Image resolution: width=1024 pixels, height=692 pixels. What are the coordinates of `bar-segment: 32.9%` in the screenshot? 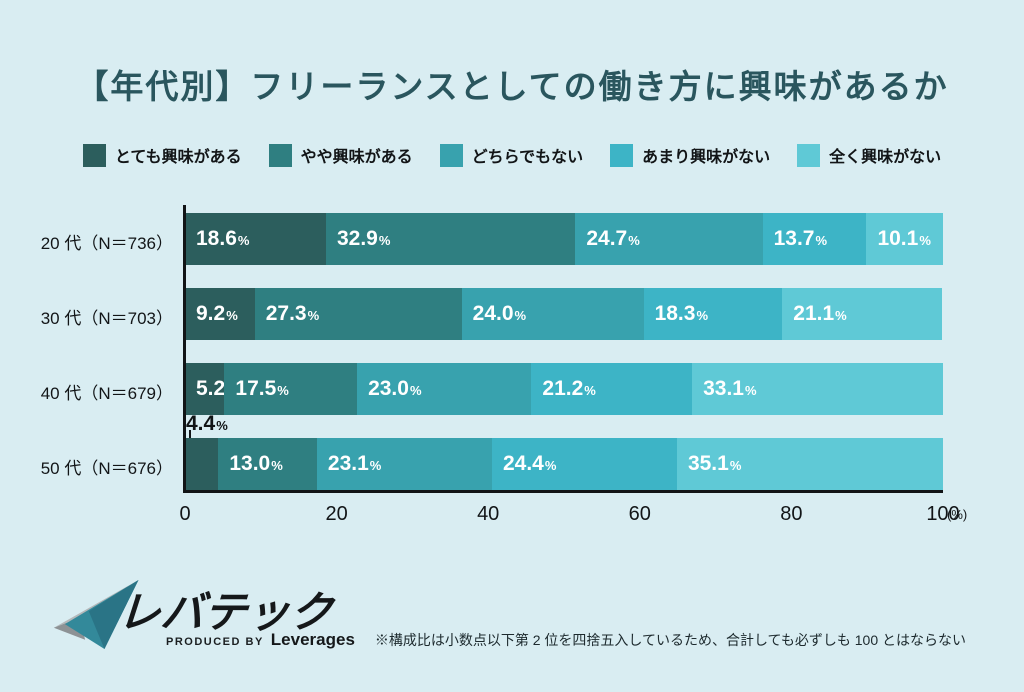 It's located at (450, 239).